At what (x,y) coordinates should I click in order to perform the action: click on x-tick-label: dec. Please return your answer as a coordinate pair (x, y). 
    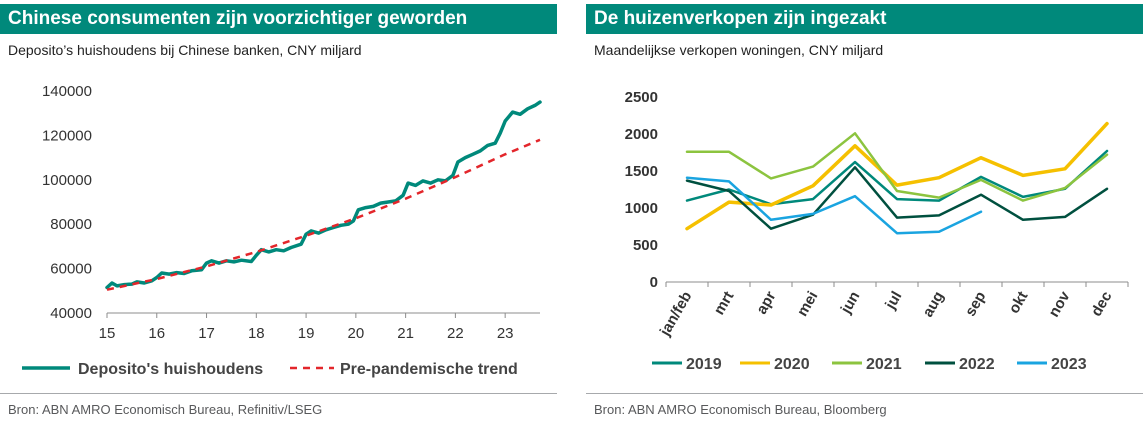
    Looking at the image, I should click on (1102, 304).